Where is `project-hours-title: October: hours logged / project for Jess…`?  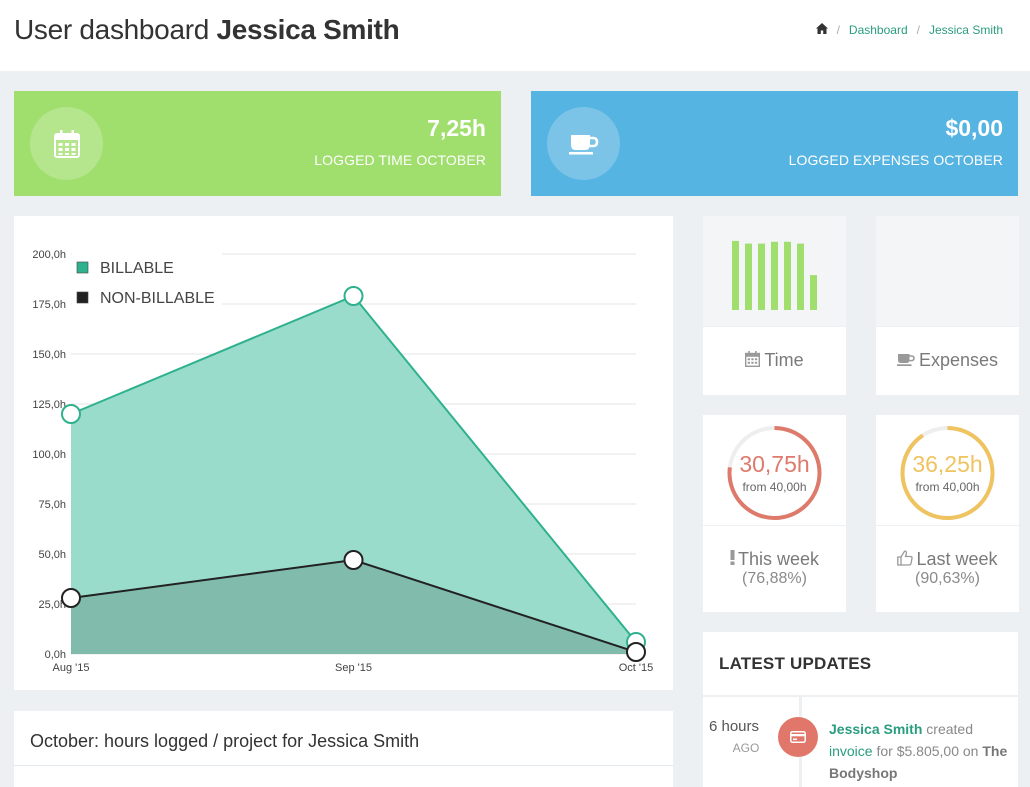
project-hours-title: October: hours logged / project for Jess… is located at coordinates (225, 741).